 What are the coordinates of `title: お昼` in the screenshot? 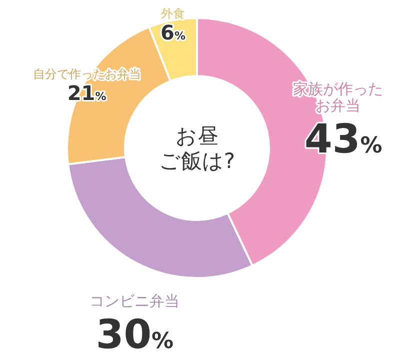 It's located at (197, 136).